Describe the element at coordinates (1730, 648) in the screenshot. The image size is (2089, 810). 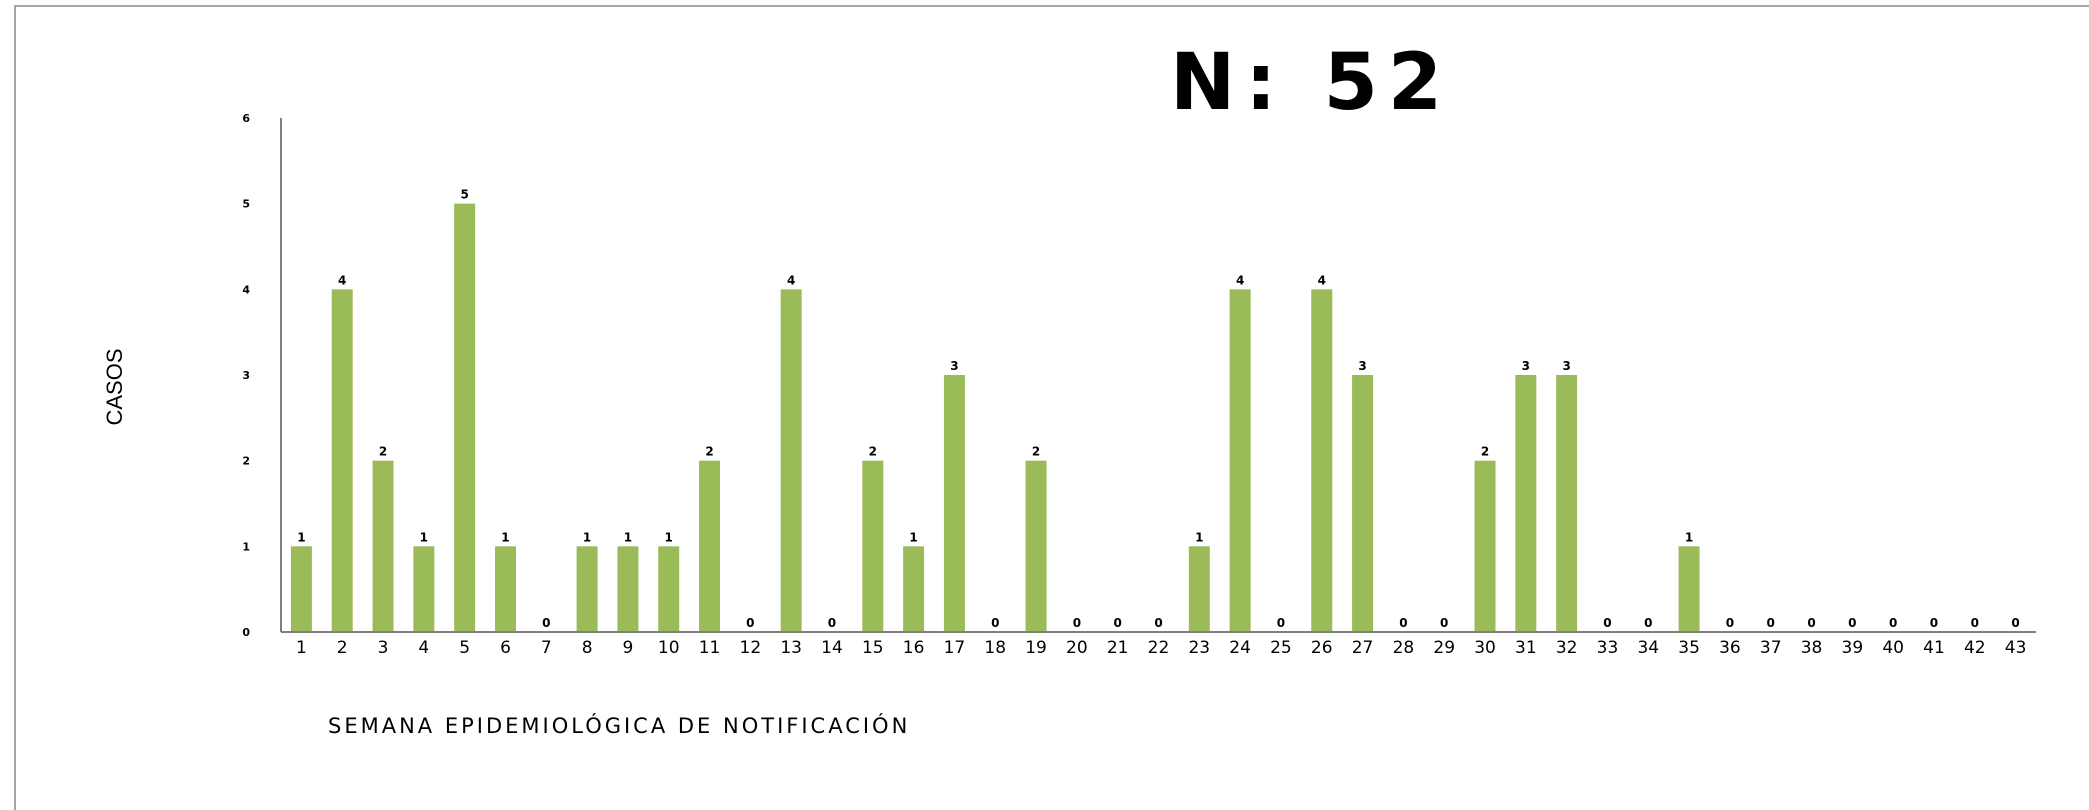
I see `x-tick-label: 36` at that location.